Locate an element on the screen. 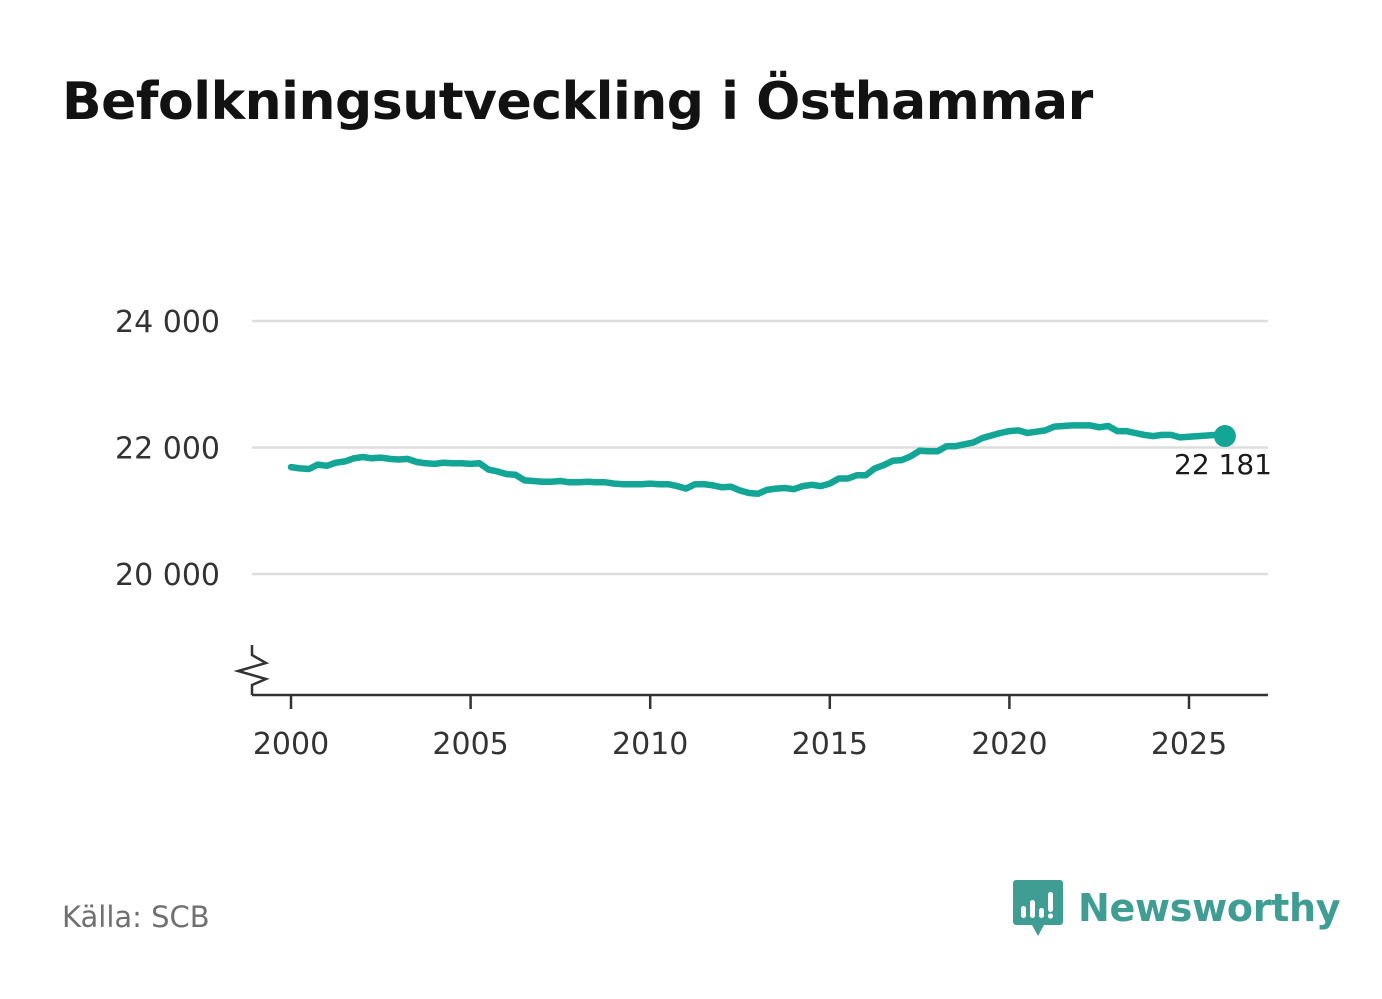  source-note: Källa: SCB is located at coordinates (136, 917).